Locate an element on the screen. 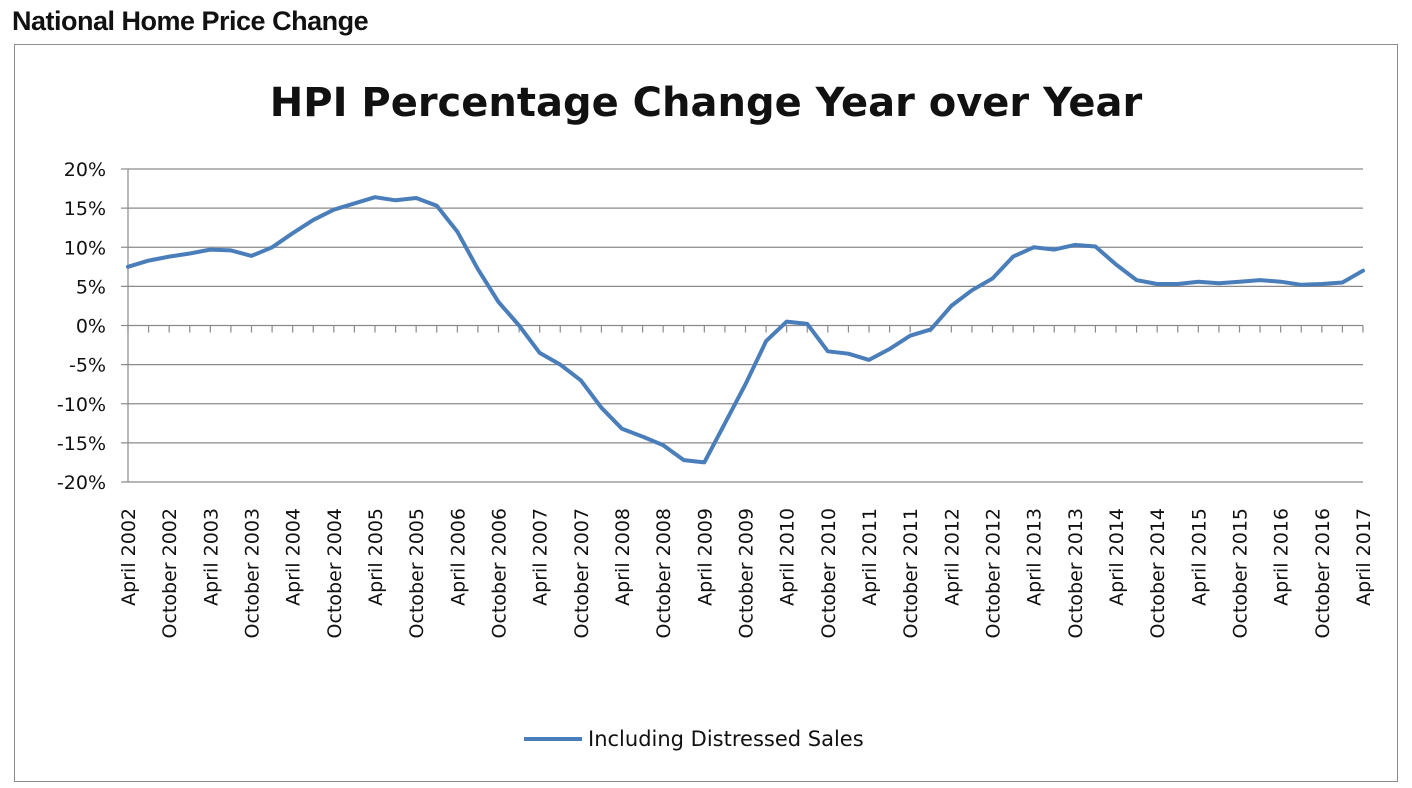  x-tick-label: October 2009 is located at coordinates (747, 573).